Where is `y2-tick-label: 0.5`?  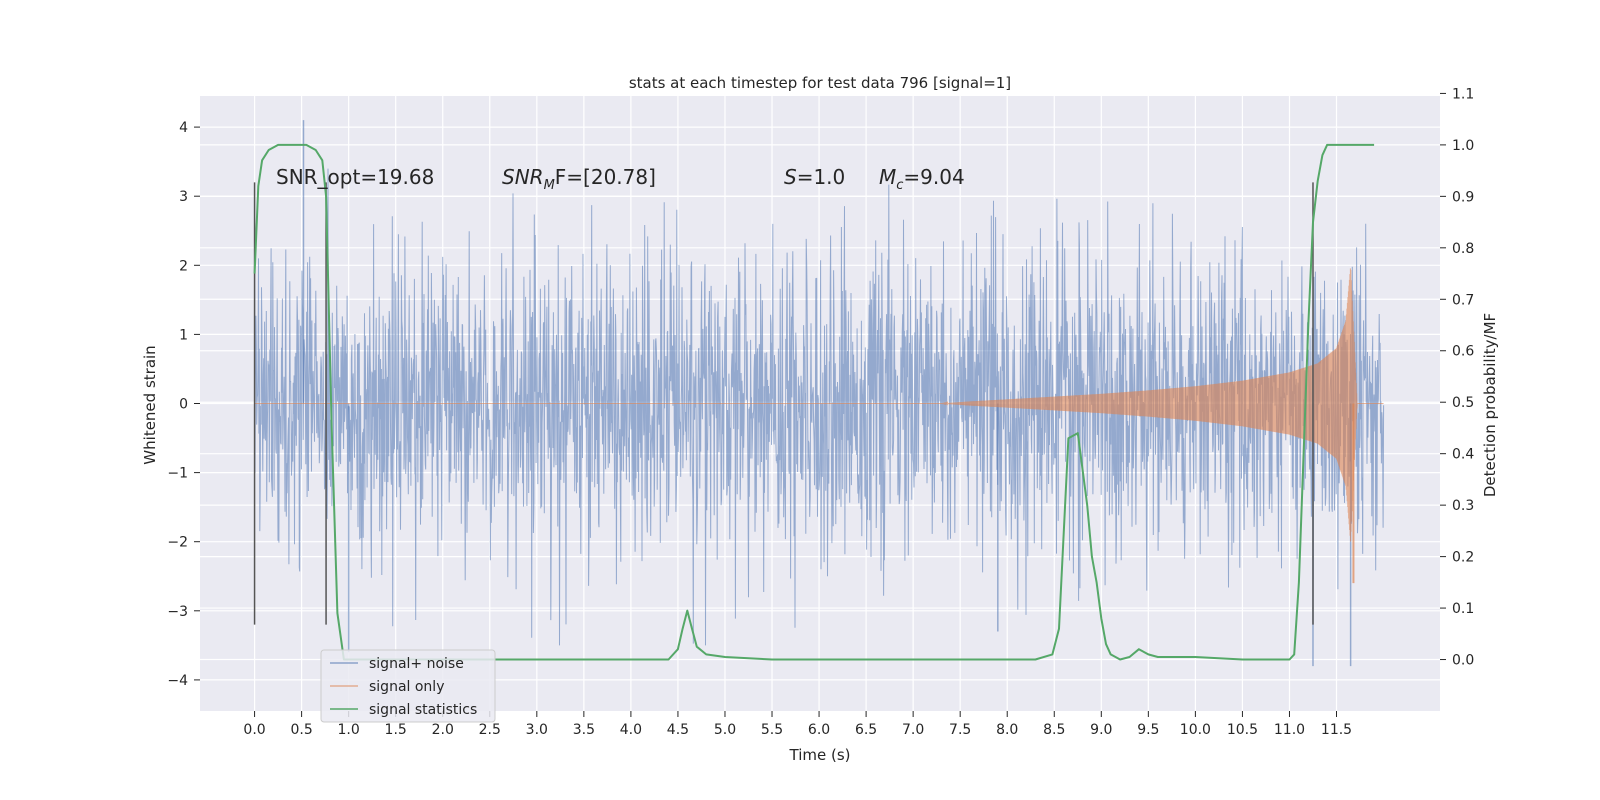 y2-tick-label: 0.5 is located at coordinates (1463, 403).